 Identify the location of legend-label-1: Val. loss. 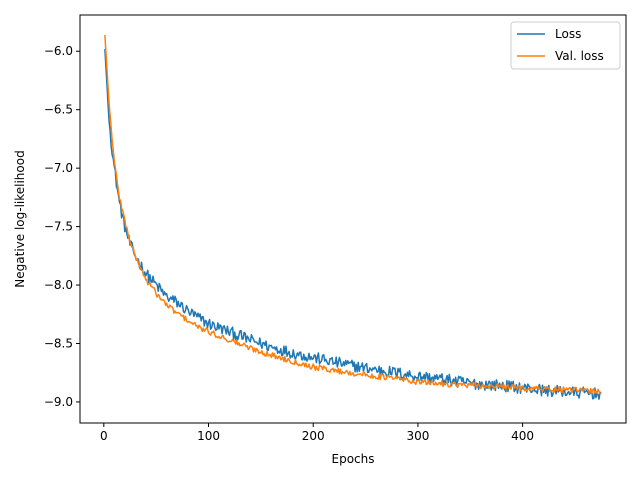
(579, 56).